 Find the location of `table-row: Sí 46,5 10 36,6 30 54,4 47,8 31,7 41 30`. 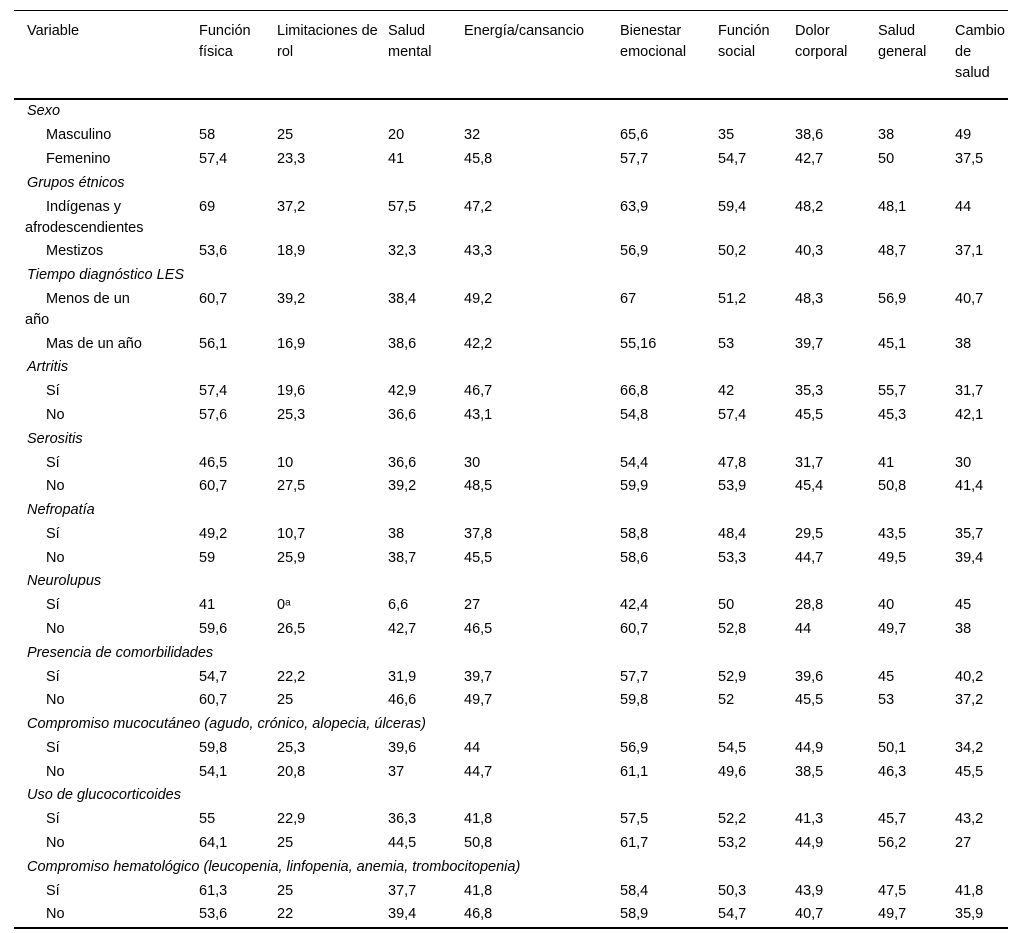

table-row: Sí 46,5 10 36,6 30 54,4 47,8 31,7 41 30 is located at coordinates (511, 463).